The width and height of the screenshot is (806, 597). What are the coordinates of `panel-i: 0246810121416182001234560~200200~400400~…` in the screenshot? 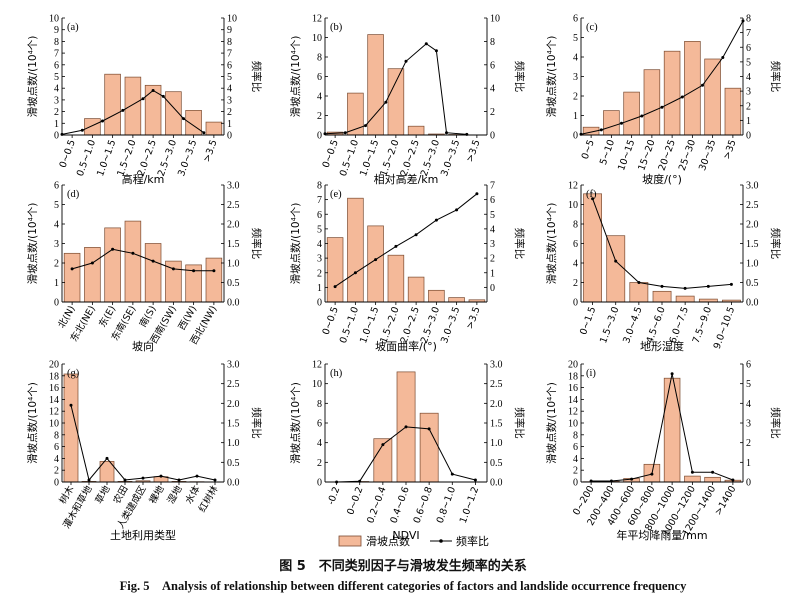 It's located at (663, 451).